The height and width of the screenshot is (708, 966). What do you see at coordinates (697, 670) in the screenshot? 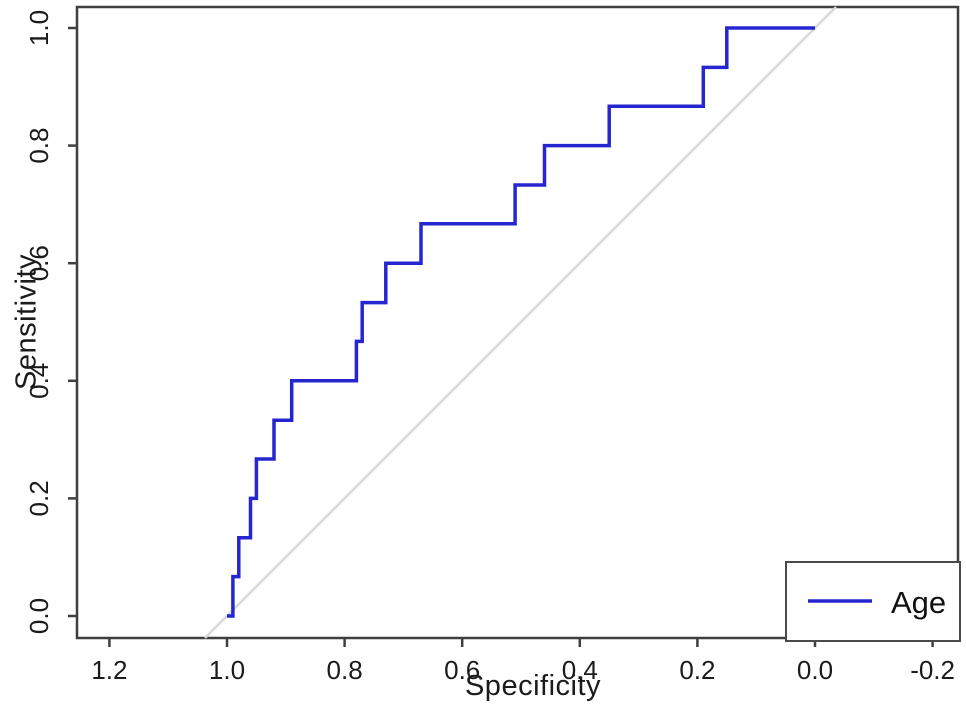
I see `x-tick-label: 0.2` at bounding box center [697, 670].